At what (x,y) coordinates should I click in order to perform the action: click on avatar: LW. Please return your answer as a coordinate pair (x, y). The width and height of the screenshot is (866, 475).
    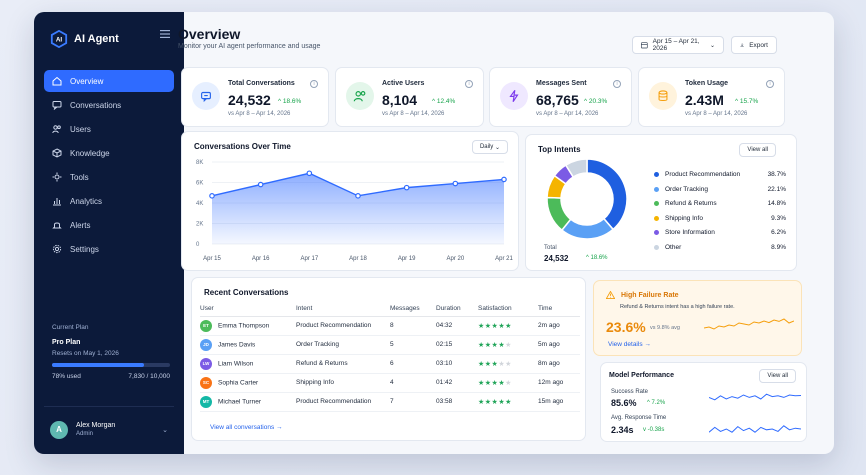
    Looking at the image, I should click on (206, 363).